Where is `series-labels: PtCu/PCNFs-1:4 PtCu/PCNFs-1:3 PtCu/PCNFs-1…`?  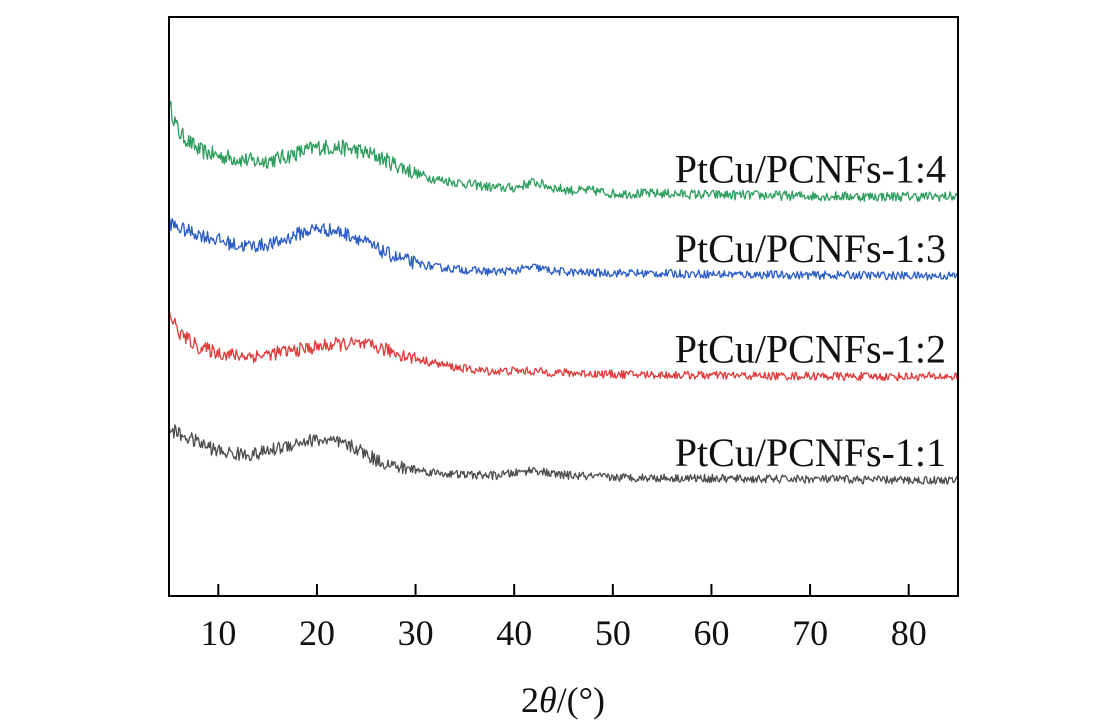 series-labels: PtCu/PCNFs-1:4 PtCu/PCNFs-1:3 PtCu/PCNFs-1… is located at coordinates (810, 310).